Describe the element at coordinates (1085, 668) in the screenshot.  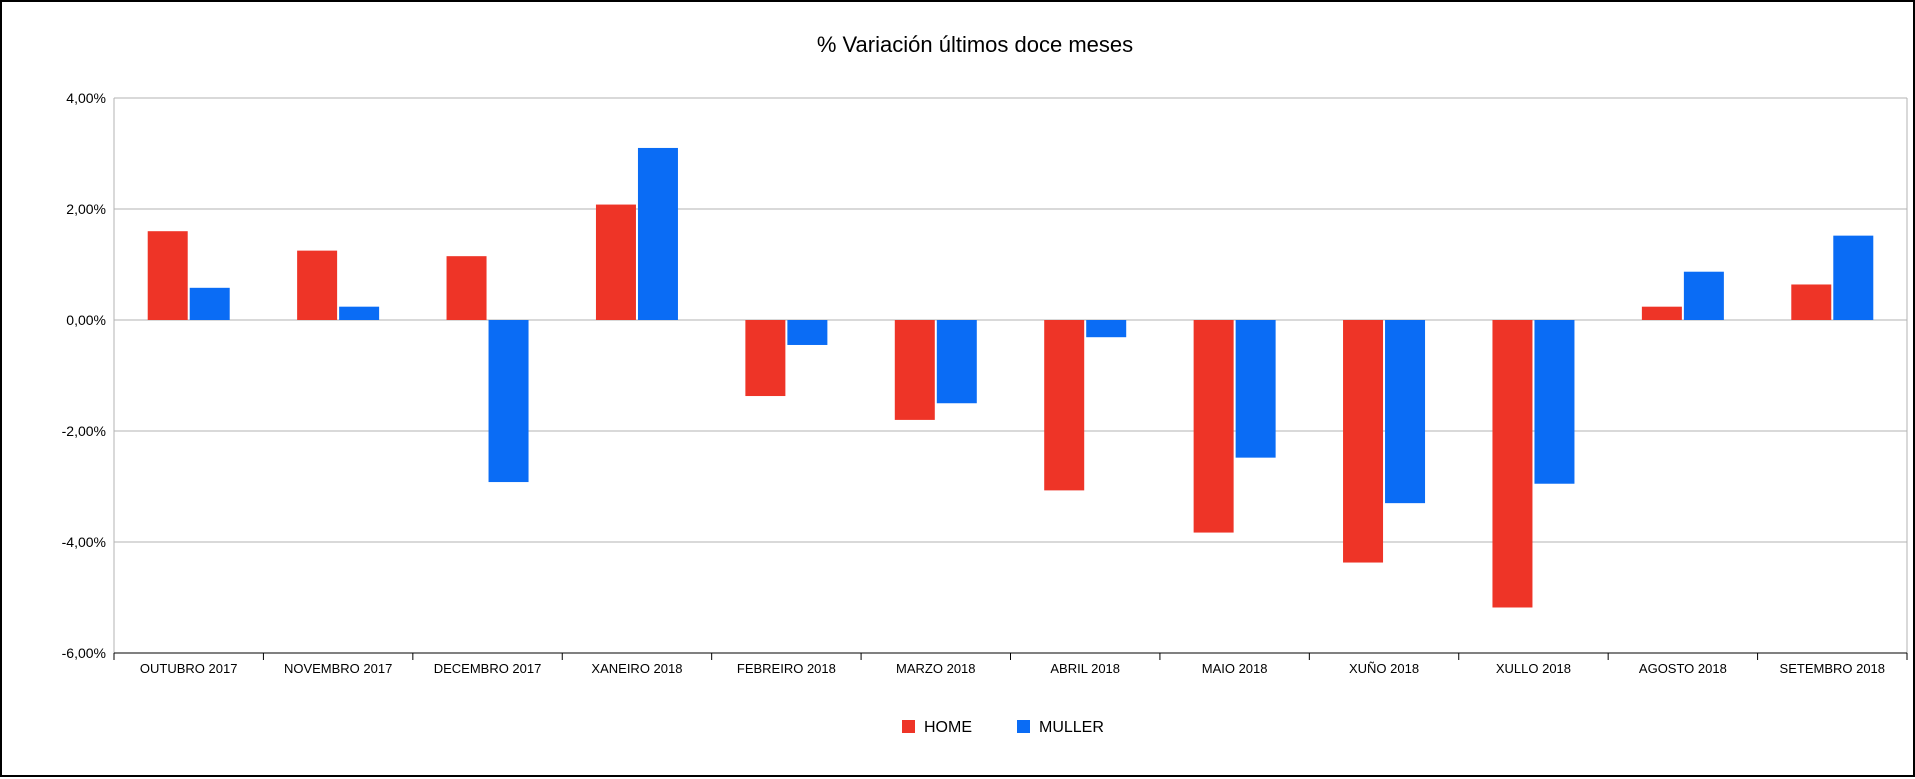
I see `x-tick-label: ABRIL 2018` at that location.